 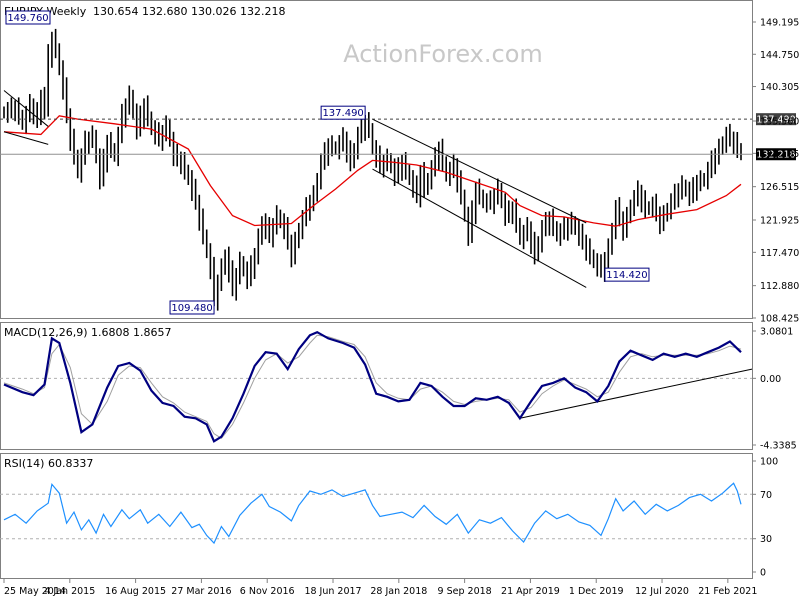 What do you see at coordinates (201, 591) in the screenshot?
I see `x-tick-label: 27 Mar 2016` at bounding box center [201, 591].